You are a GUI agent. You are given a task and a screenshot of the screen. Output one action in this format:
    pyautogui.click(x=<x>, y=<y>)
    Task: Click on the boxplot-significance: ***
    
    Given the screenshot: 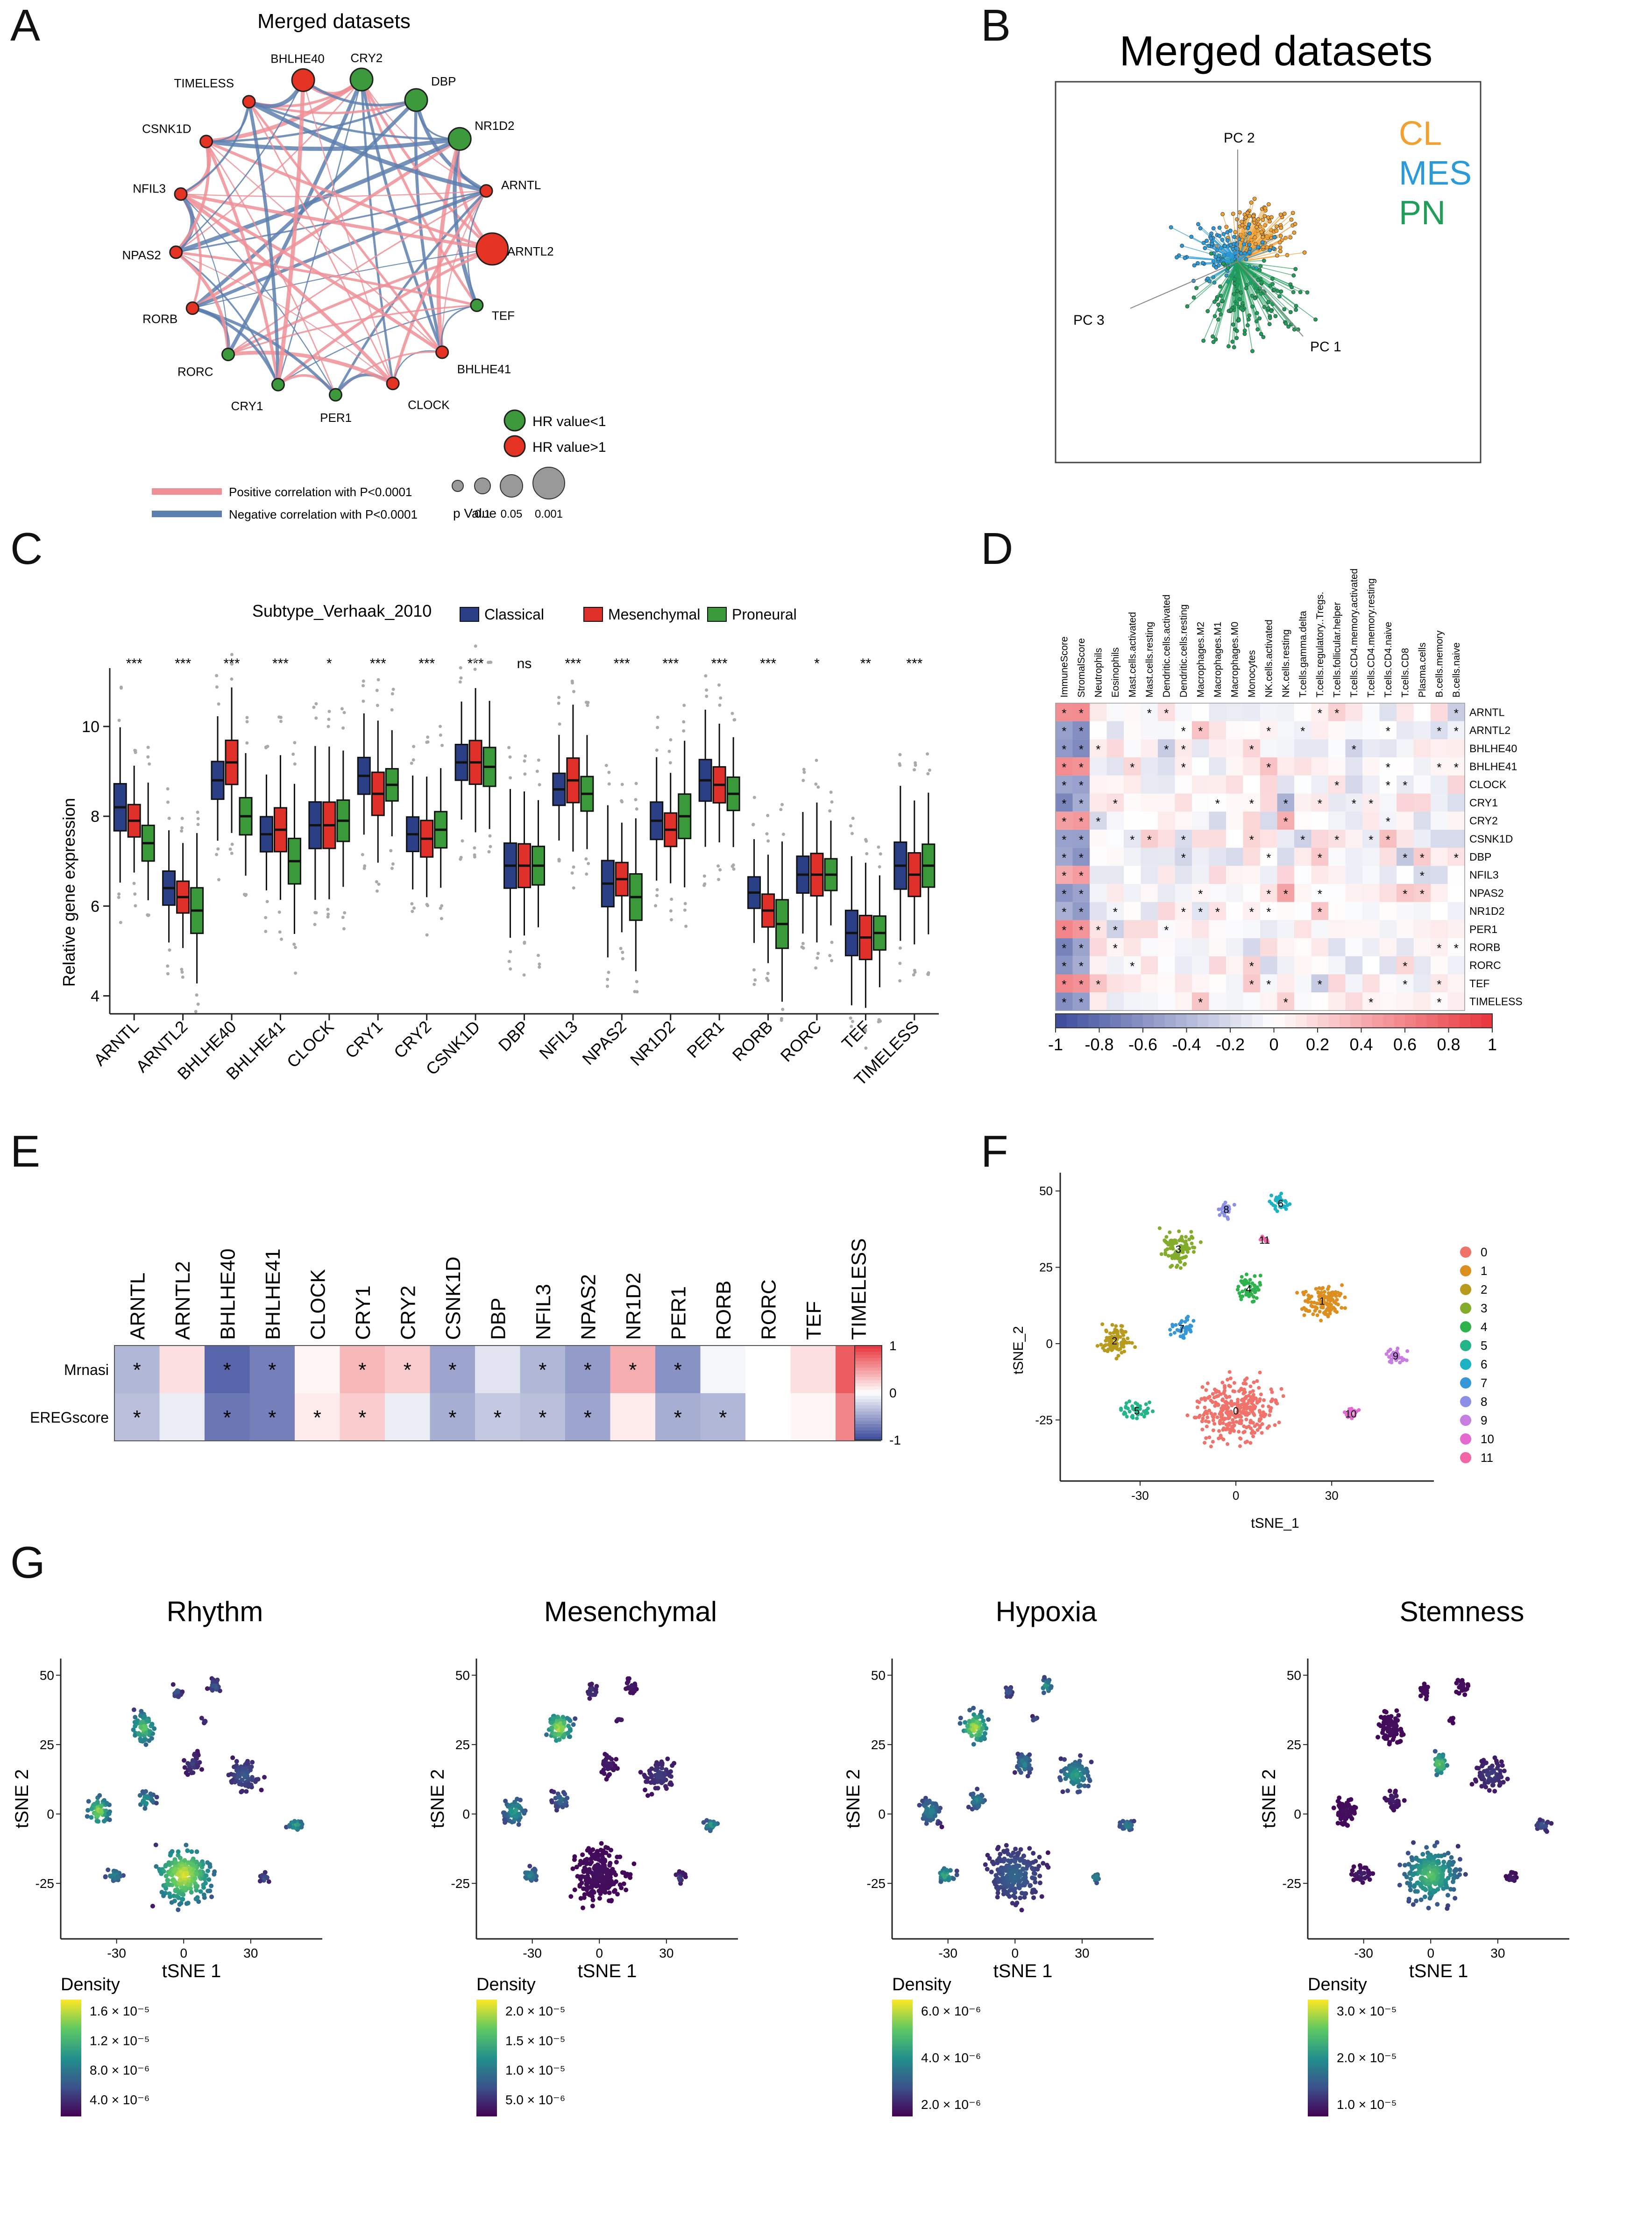 What is the action you would take?
    pyautogui.click(x=280, y=663)
    